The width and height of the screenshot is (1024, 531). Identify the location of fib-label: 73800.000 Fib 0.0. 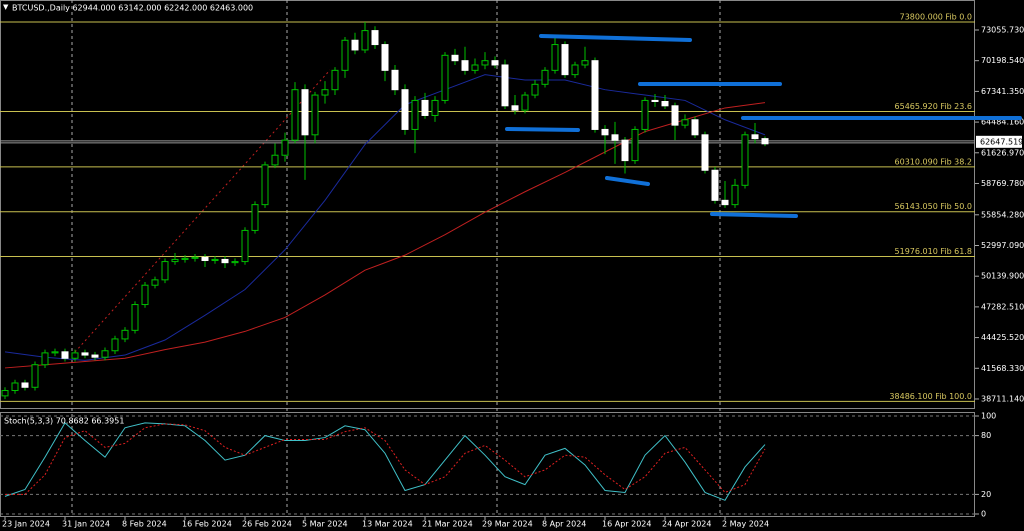
(936, 17).